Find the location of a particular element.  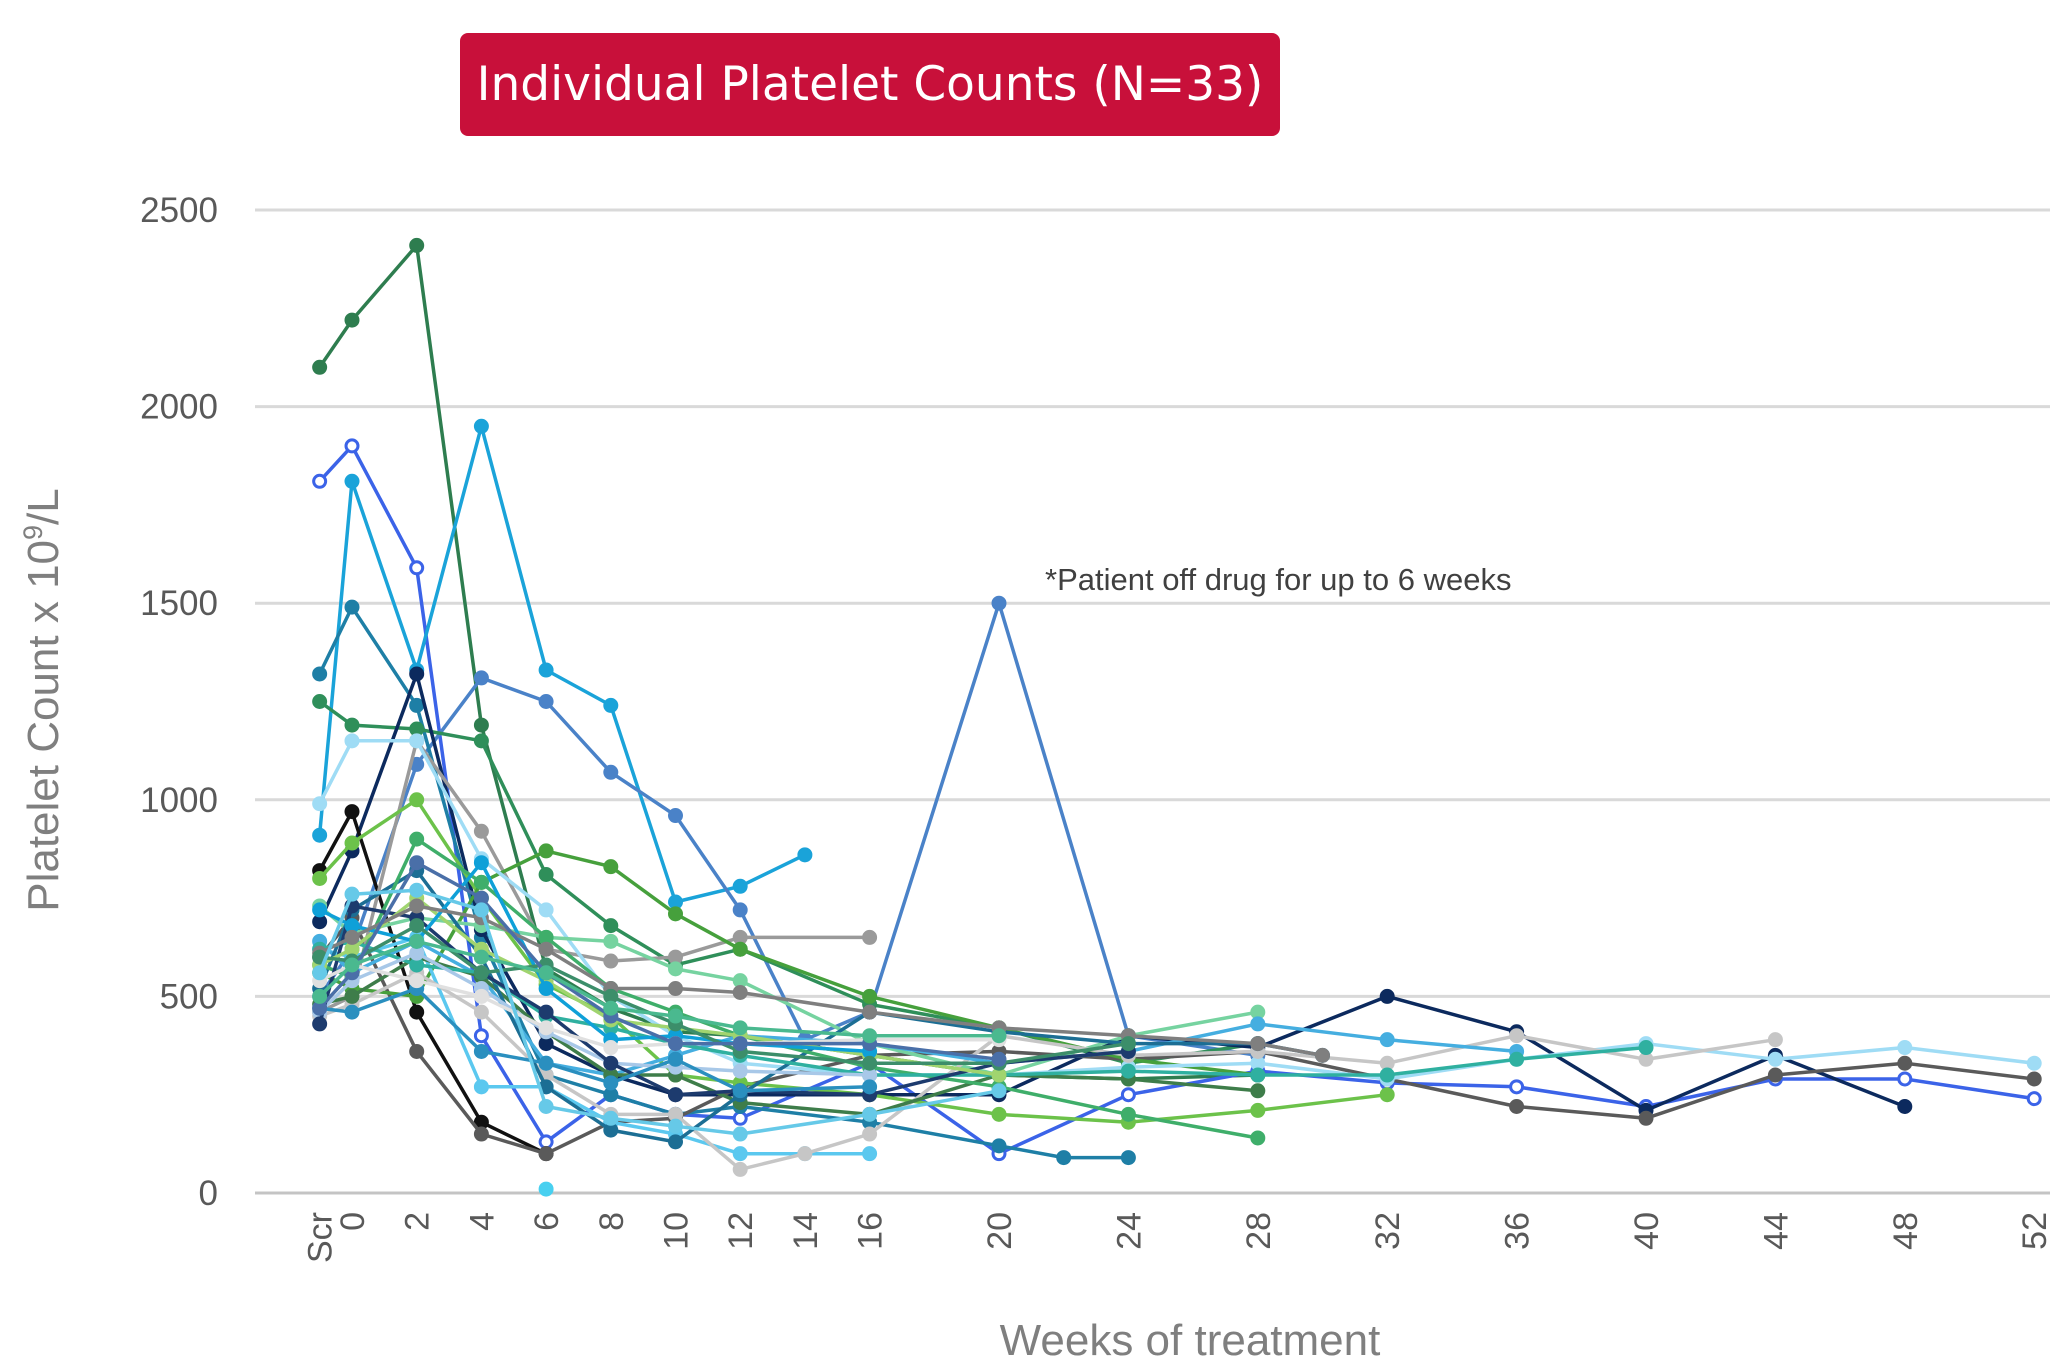

y-tick-labels: 0 500 1000 1500 2000 2500 is located at coordinates (179, 702).